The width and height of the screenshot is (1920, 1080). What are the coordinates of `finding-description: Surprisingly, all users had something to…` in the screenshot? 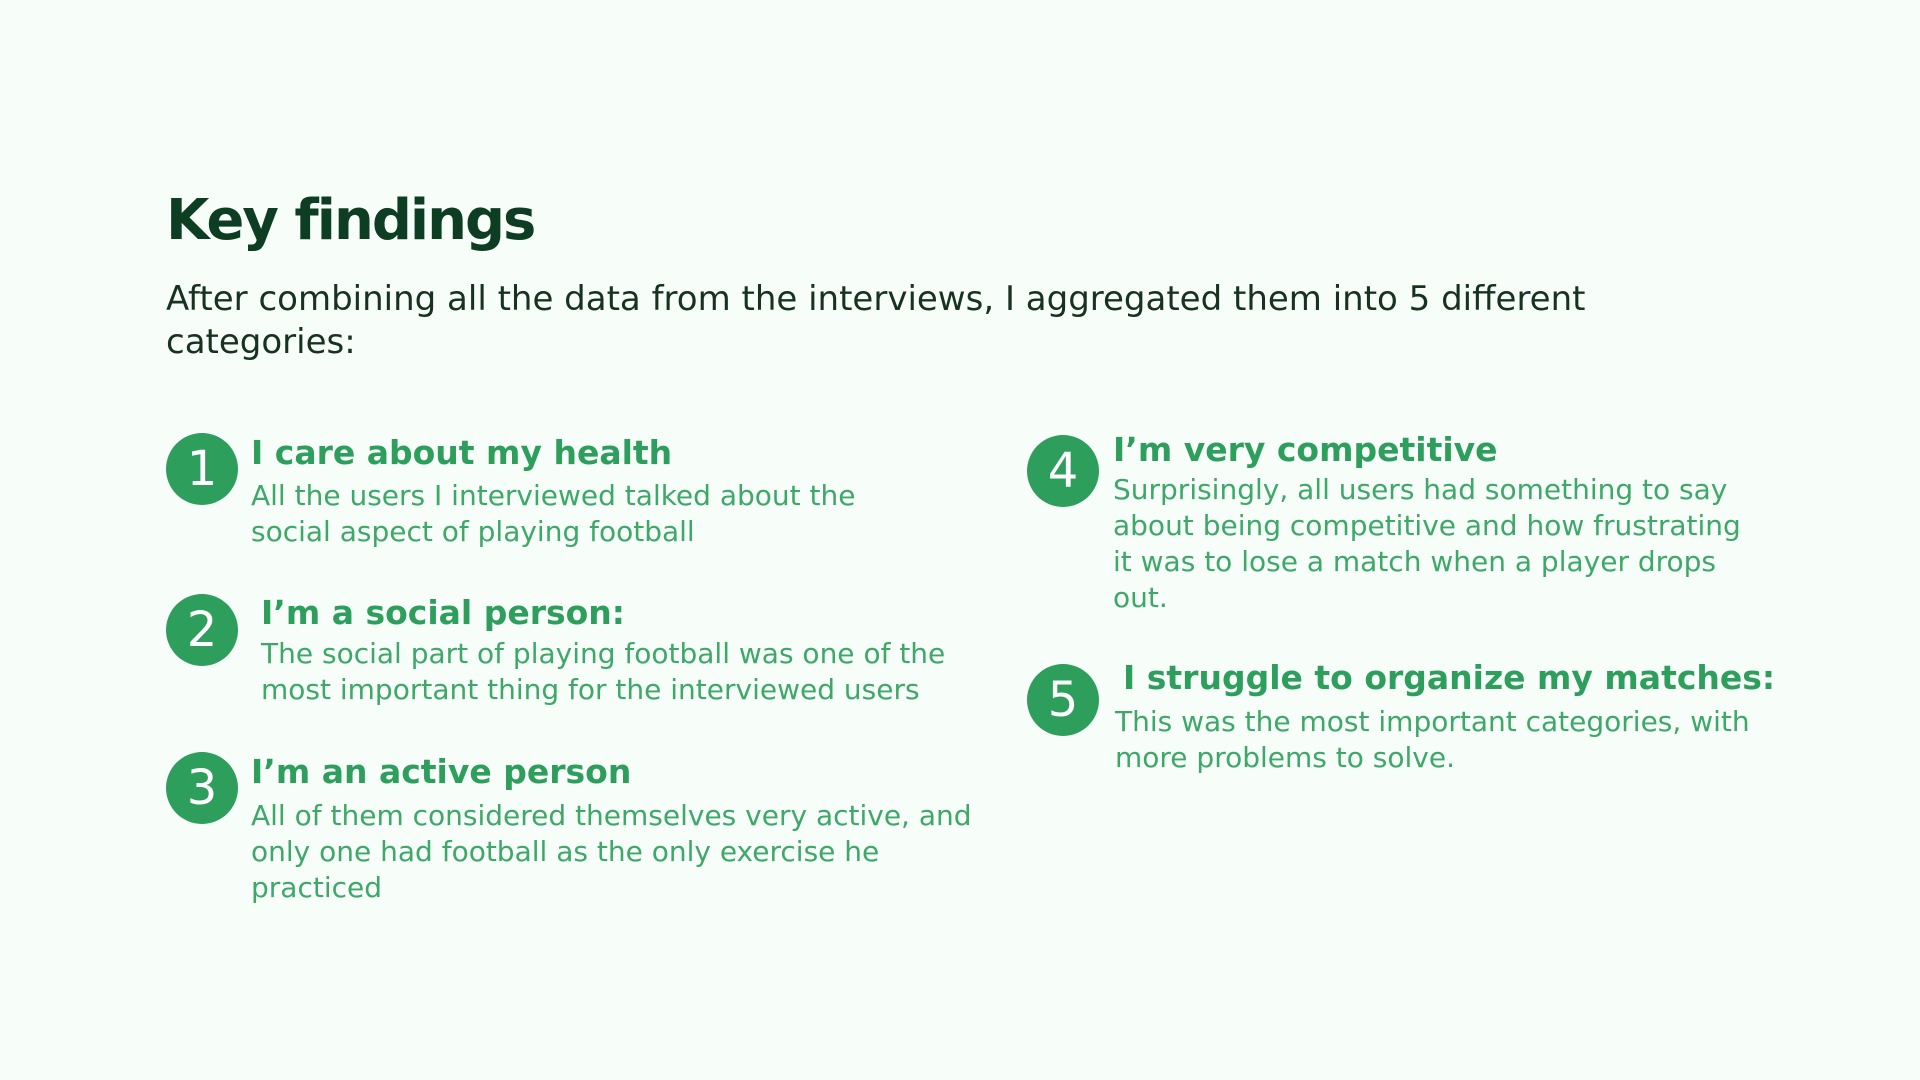 It's located at (1427, 543).